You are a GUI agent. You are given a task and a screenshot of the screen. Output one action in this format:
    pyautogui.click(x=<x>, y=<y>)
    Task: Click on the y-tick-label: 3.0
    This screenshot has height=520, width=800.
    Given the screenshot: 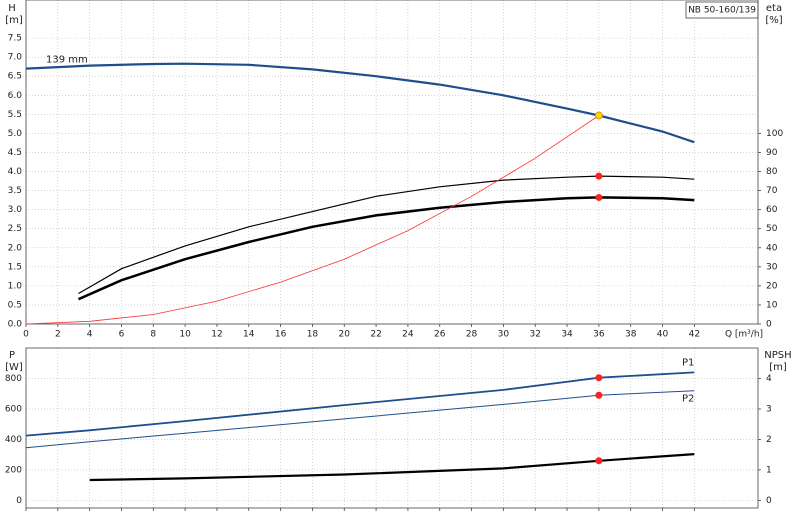 What is the action you would take?
    pyautogui.click(x=15, y=210)
    